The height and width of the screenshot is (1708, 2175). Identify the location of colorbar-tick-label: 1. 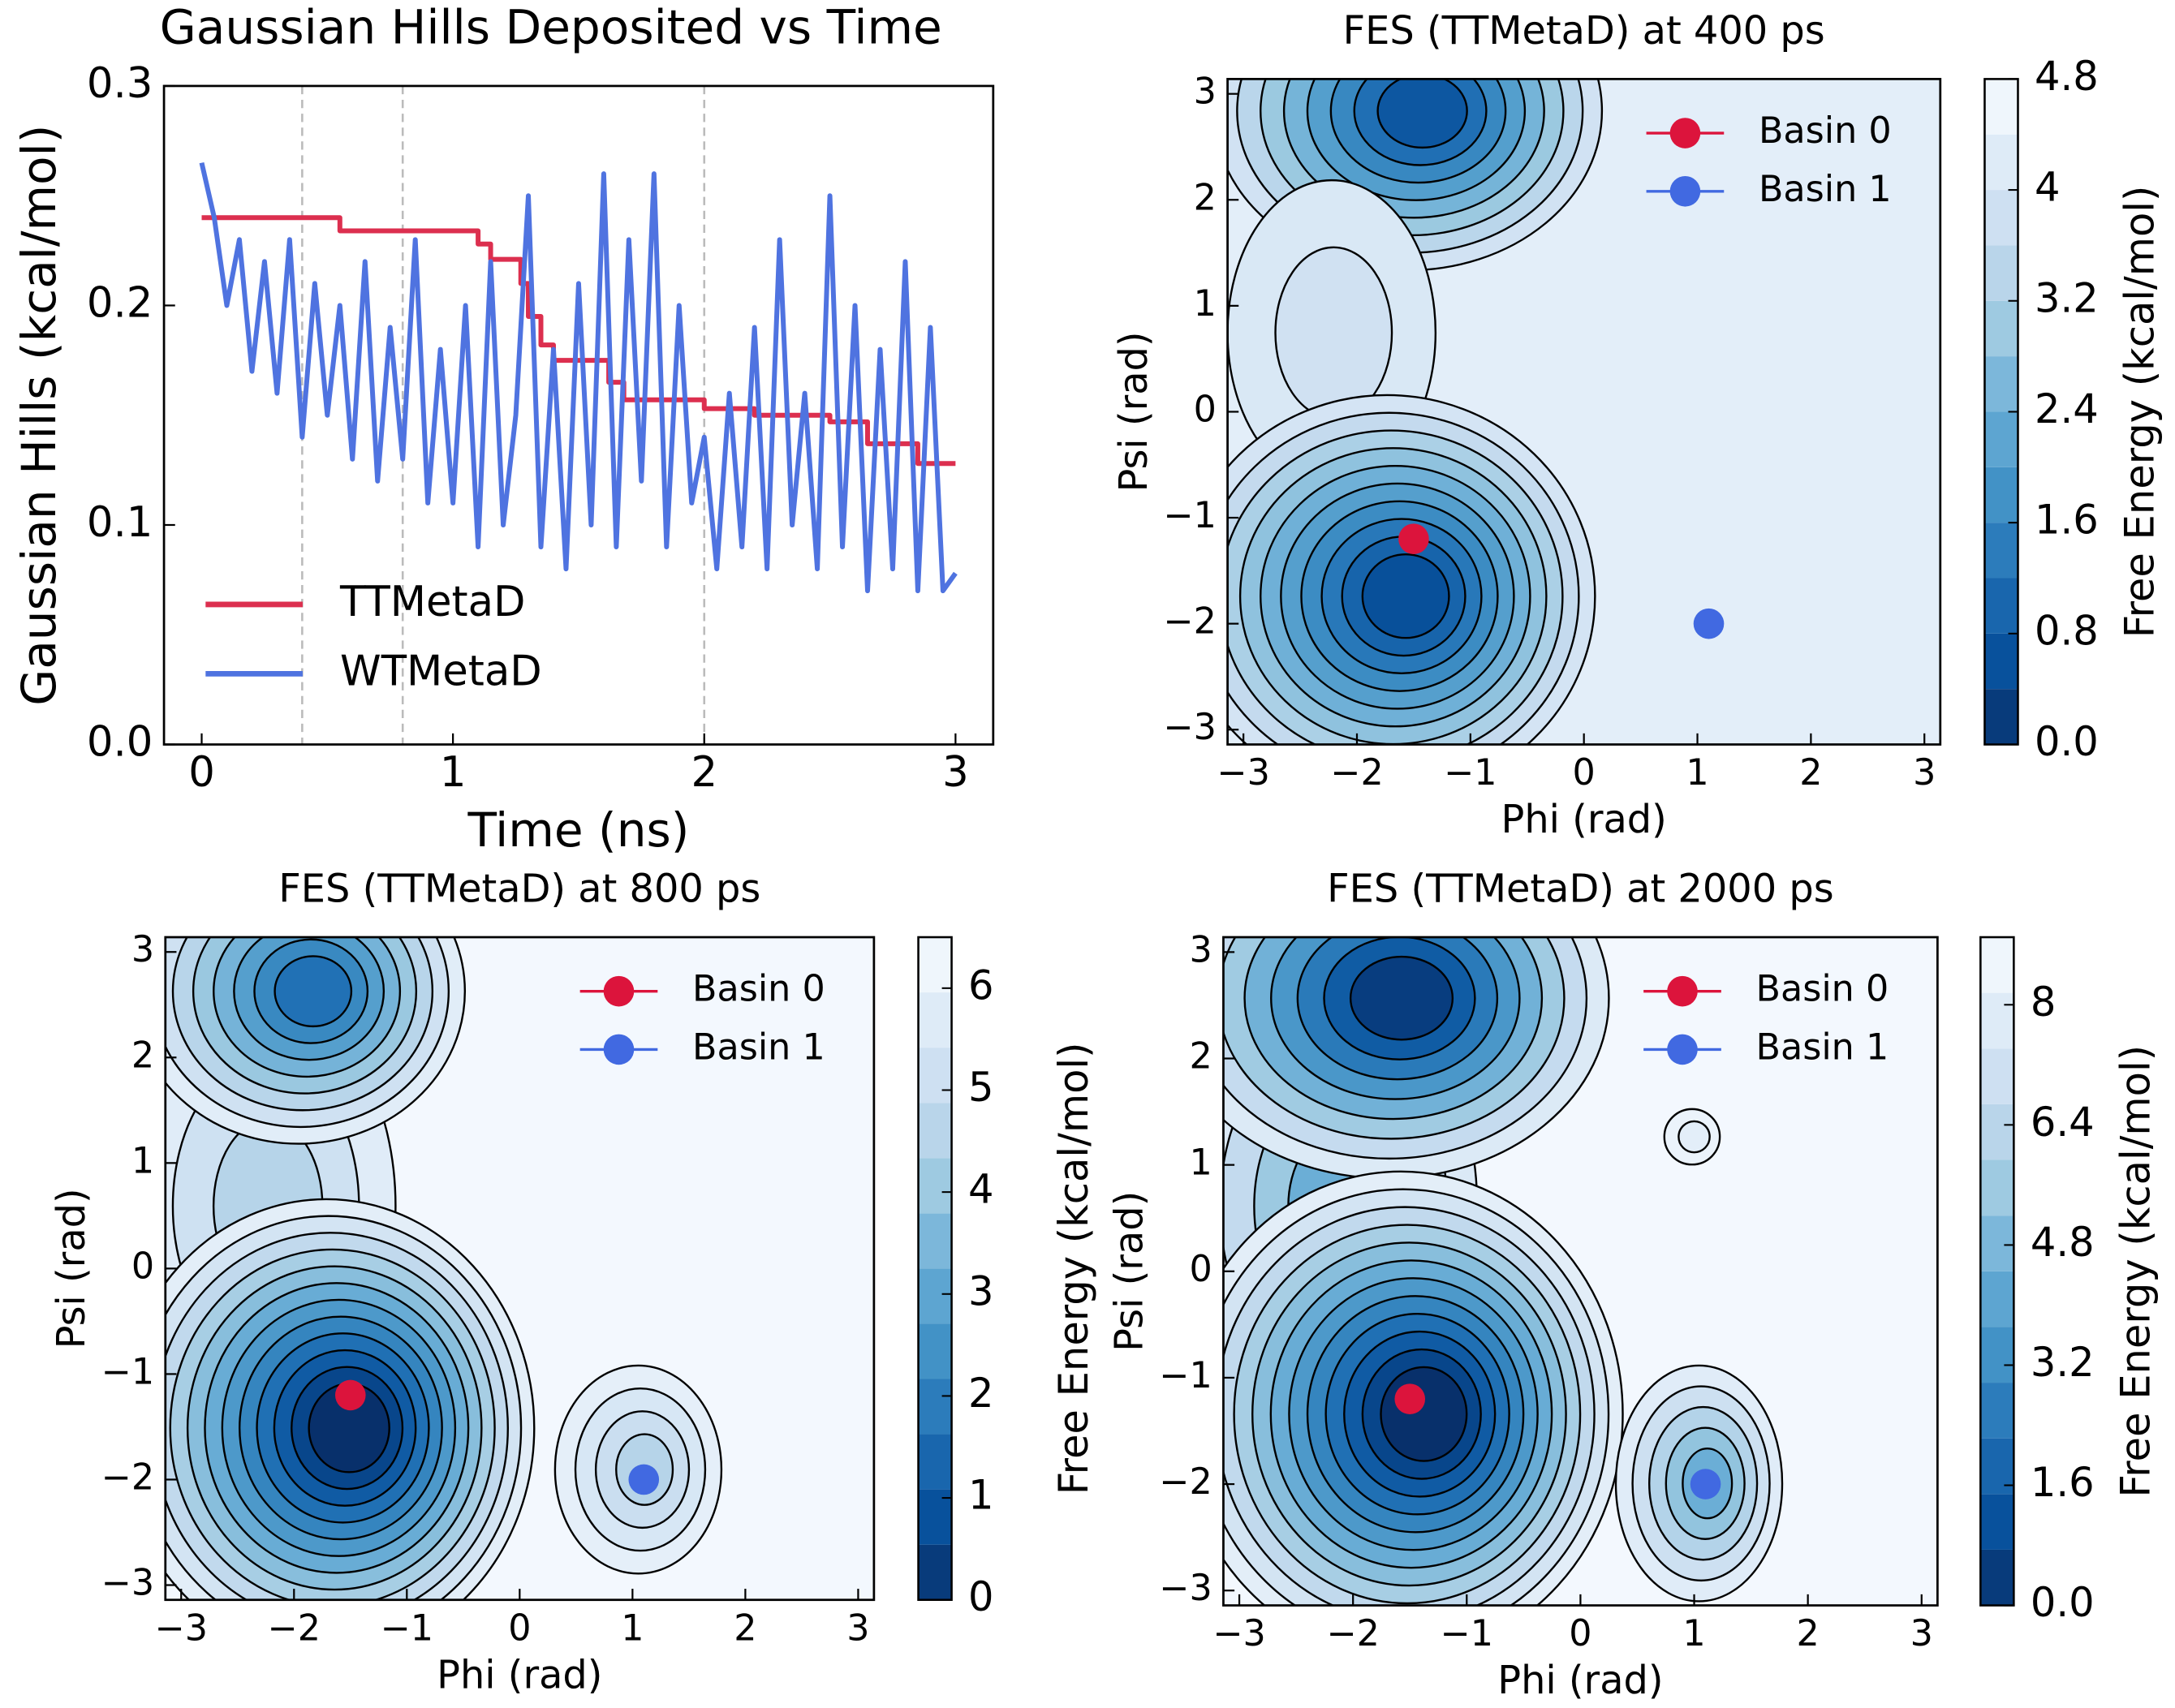
(981, 1496).